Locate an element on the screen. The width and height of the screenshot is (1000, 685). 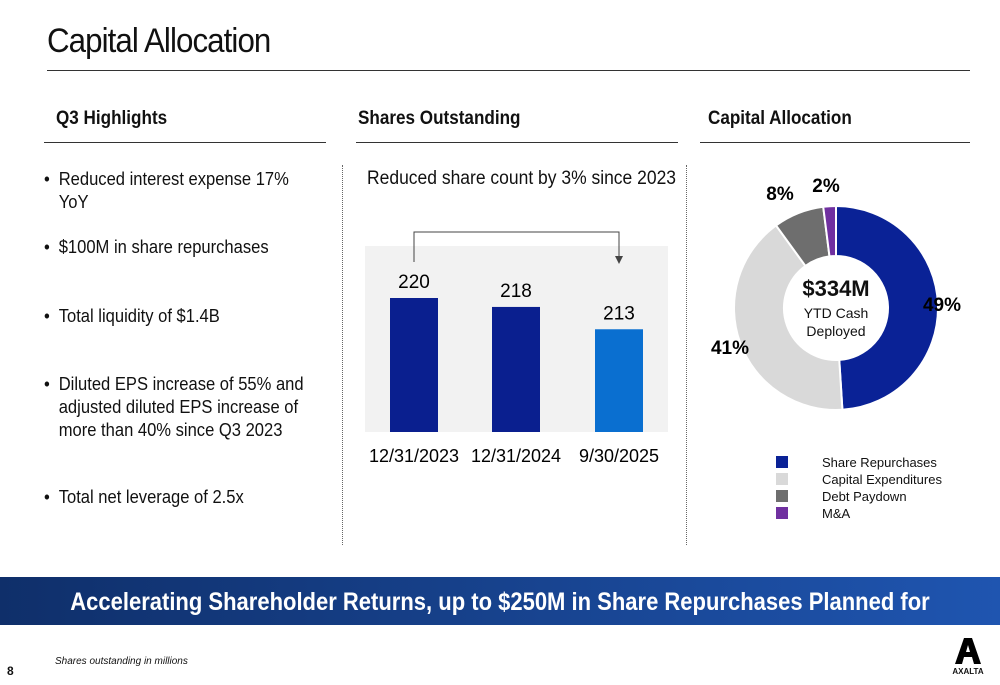
highlights-heading: Q3 Highlights is located at coordinates (112, 118).